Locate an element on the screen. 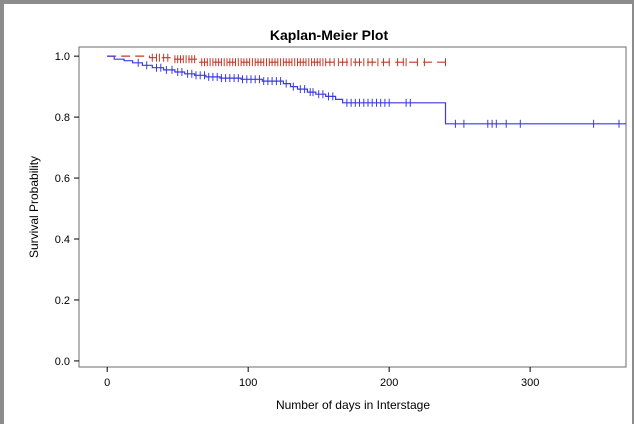 This screenshot has height=426, width=634. y-tick-label: 0.6 is located at coordinates (62, 179).